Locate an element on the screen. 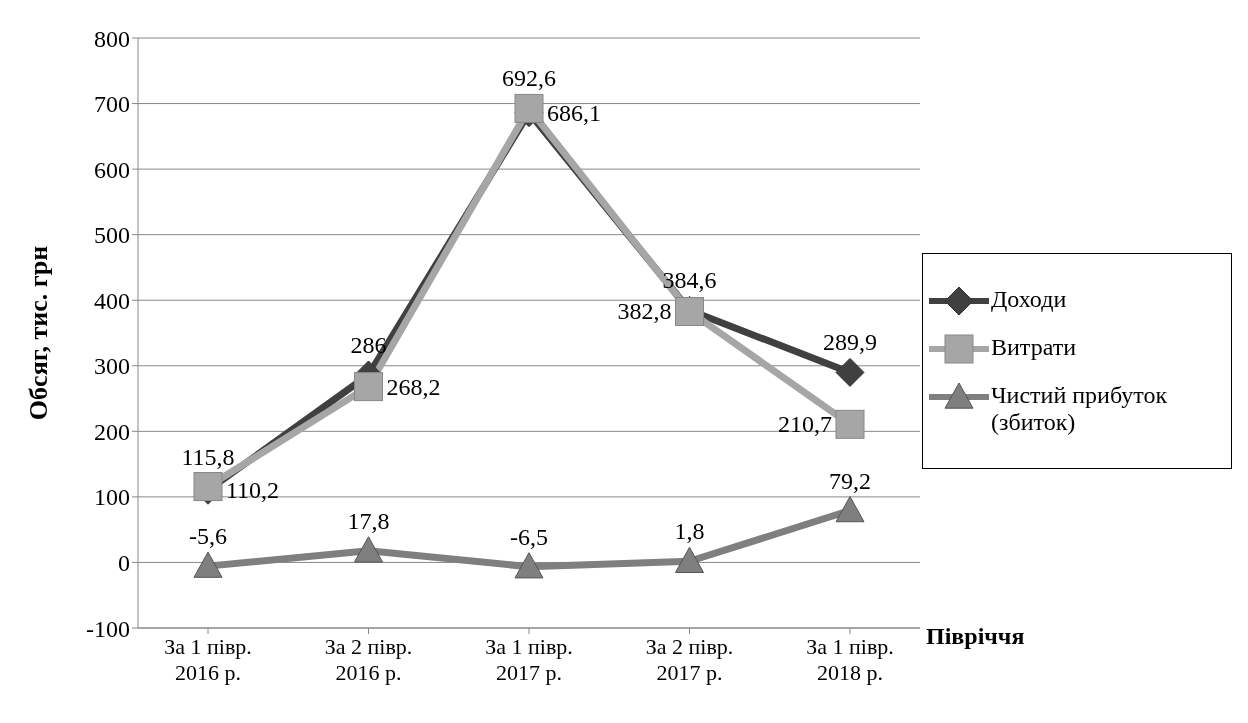  data-label: 686,1 is located at coordinates (574, 112).